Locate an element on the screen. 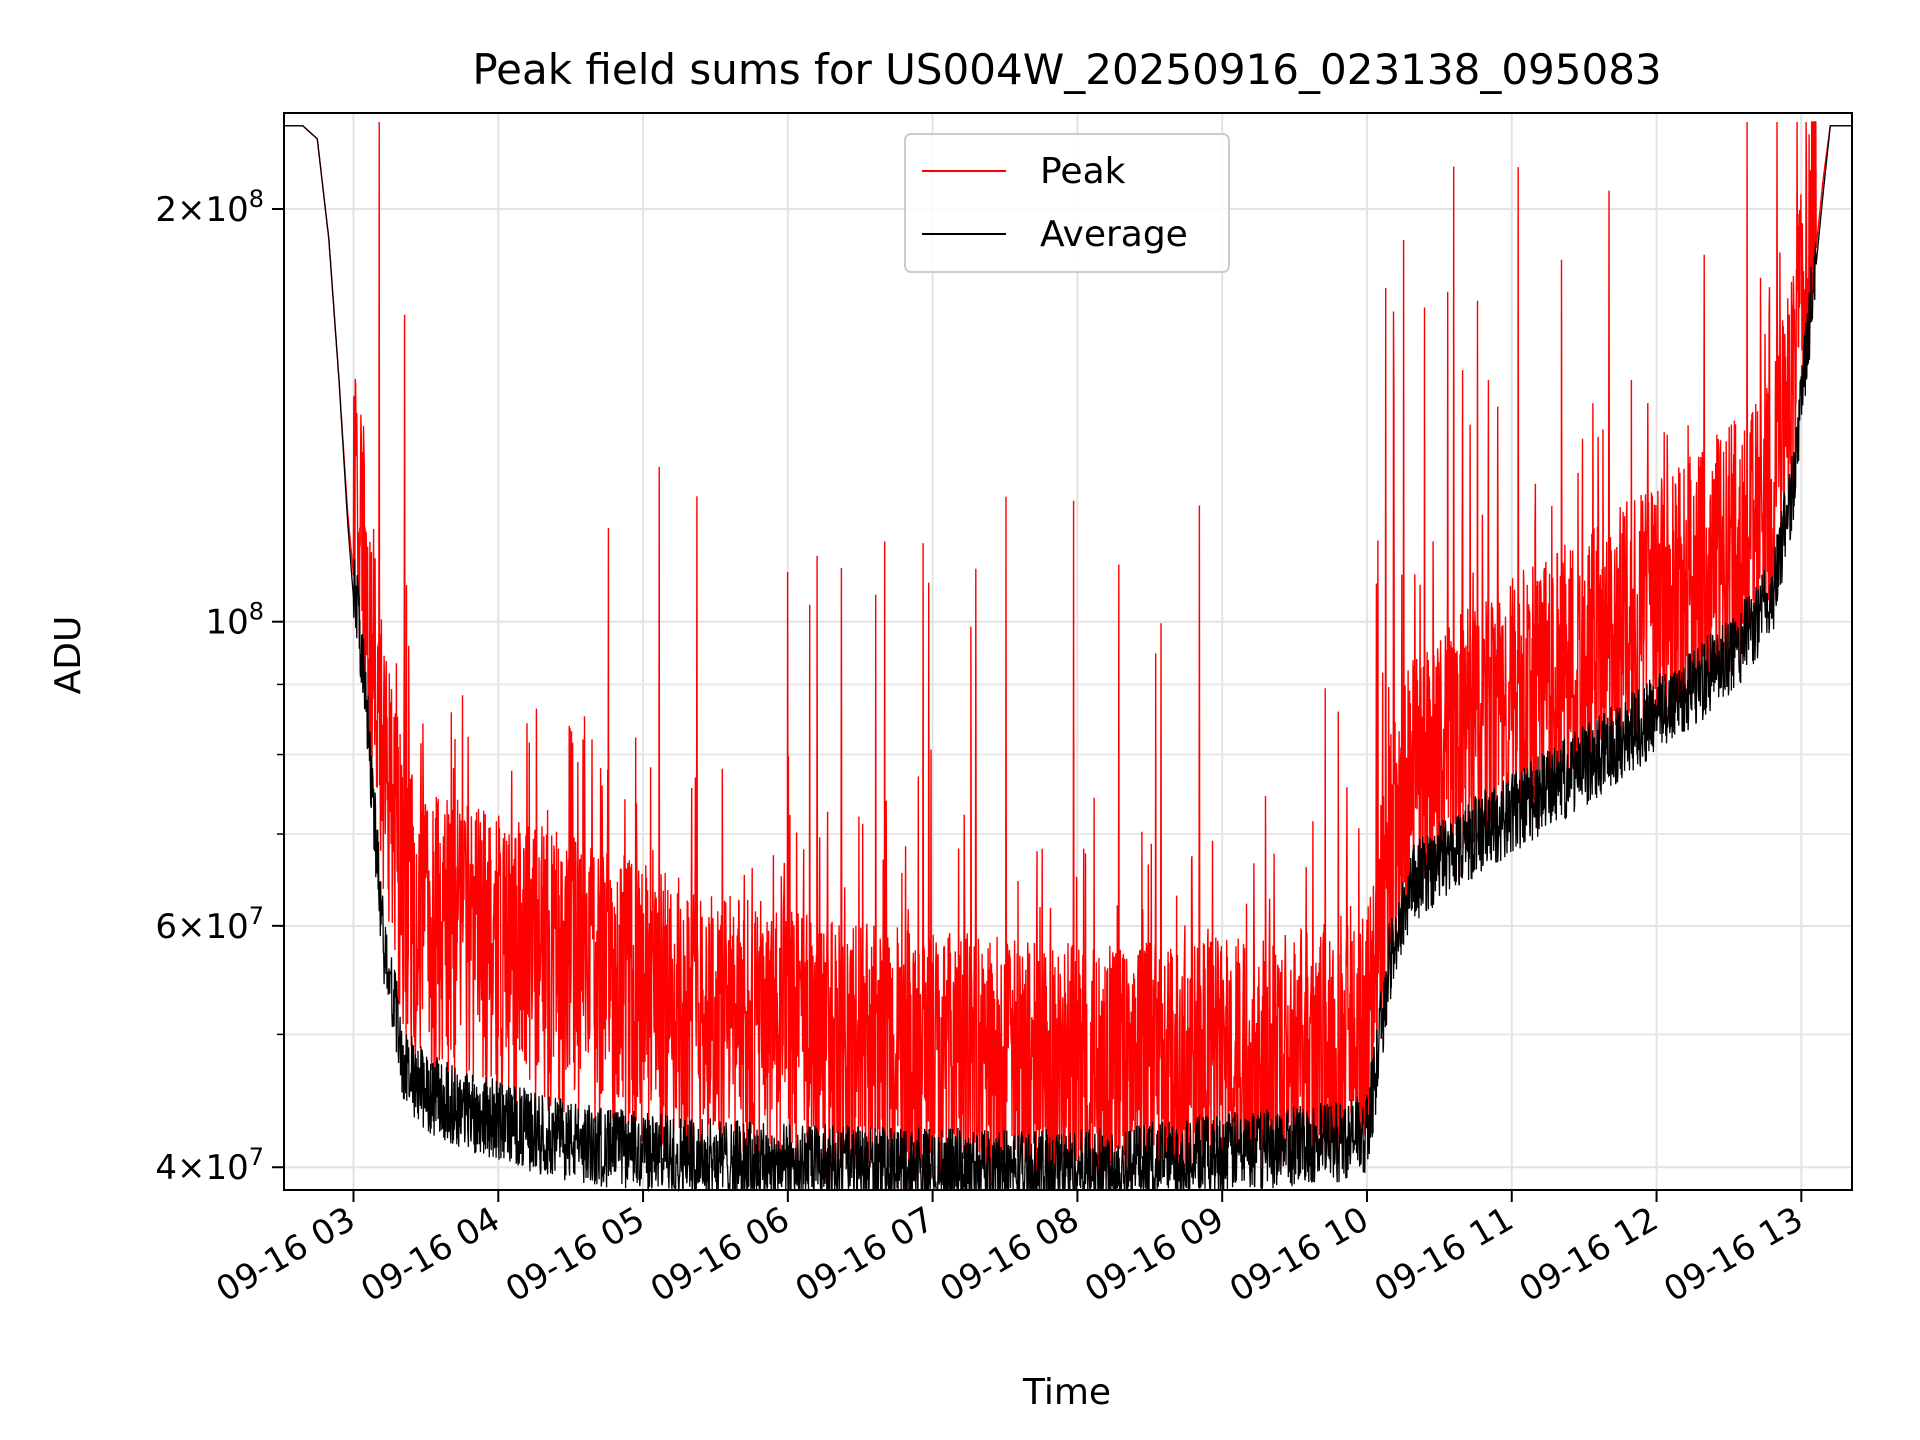 This screenshot has height=1440, width=1920. y-tick-label: 2×108 is located at coordinates (209, 207).